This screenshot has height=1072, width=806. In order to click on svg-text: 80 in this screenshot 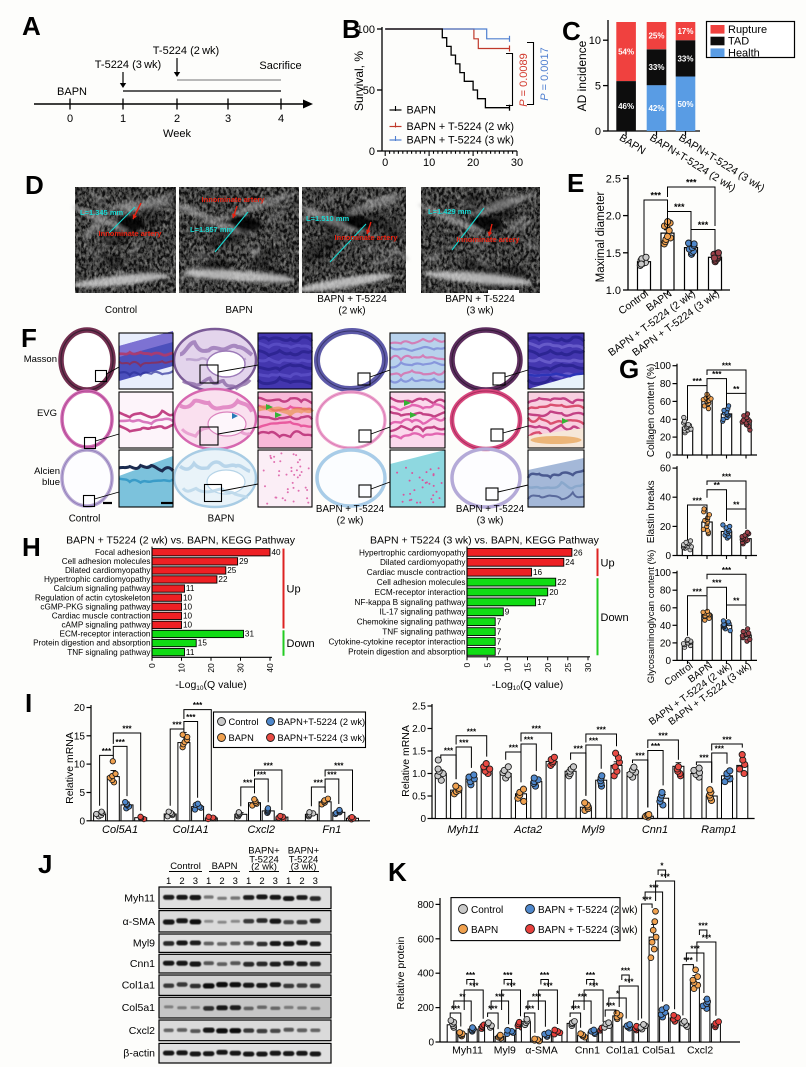, I will do `click(666, 591)`.